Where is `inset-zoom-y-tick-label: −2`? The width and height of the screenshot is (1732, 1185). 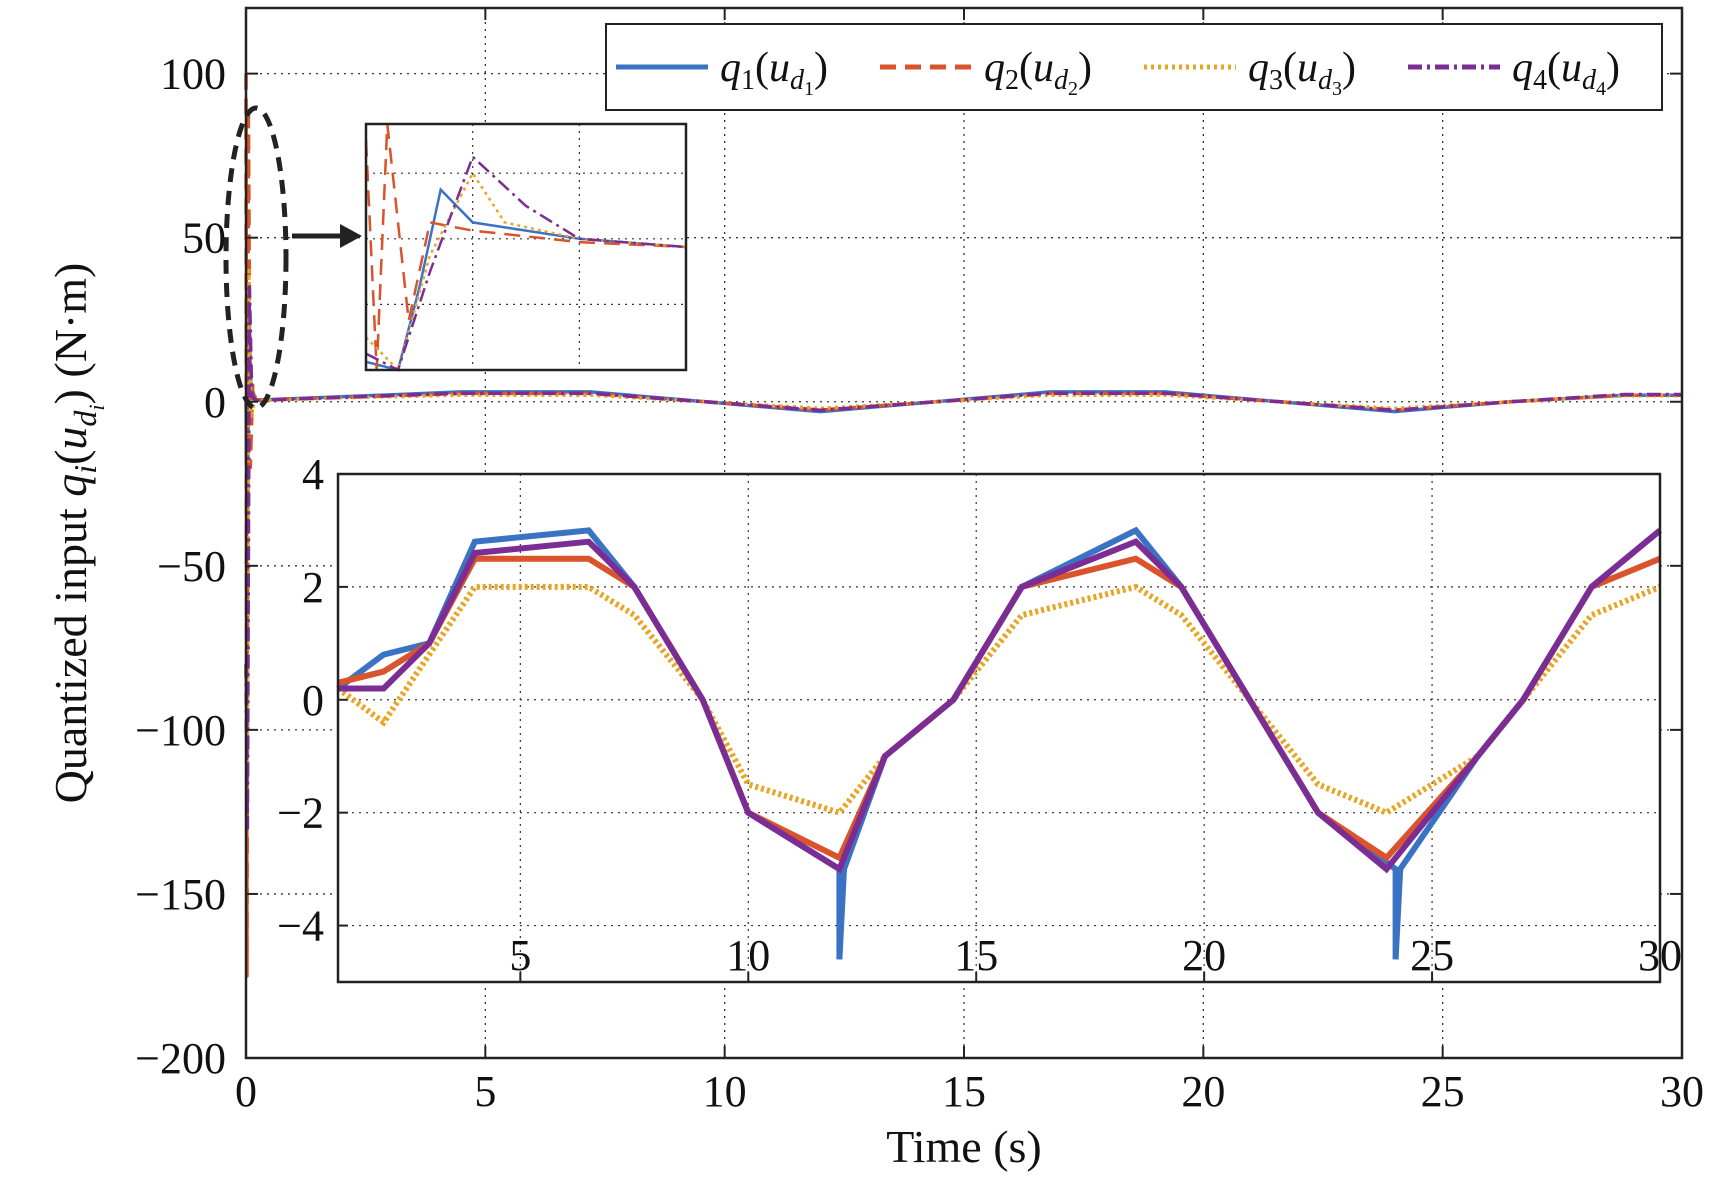 inset-zoom-y-tick-label: −2 is located at coordinates (300, 813).